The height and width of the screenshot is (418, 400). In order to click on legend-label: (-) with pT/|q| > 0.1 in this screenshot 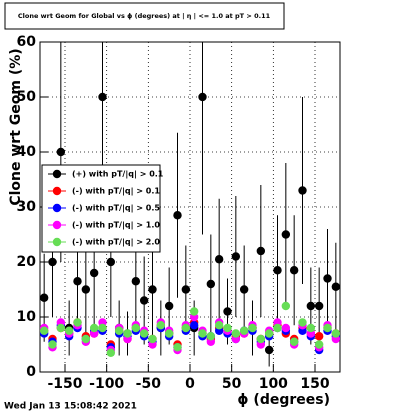, I will do `click(116, 191)`.